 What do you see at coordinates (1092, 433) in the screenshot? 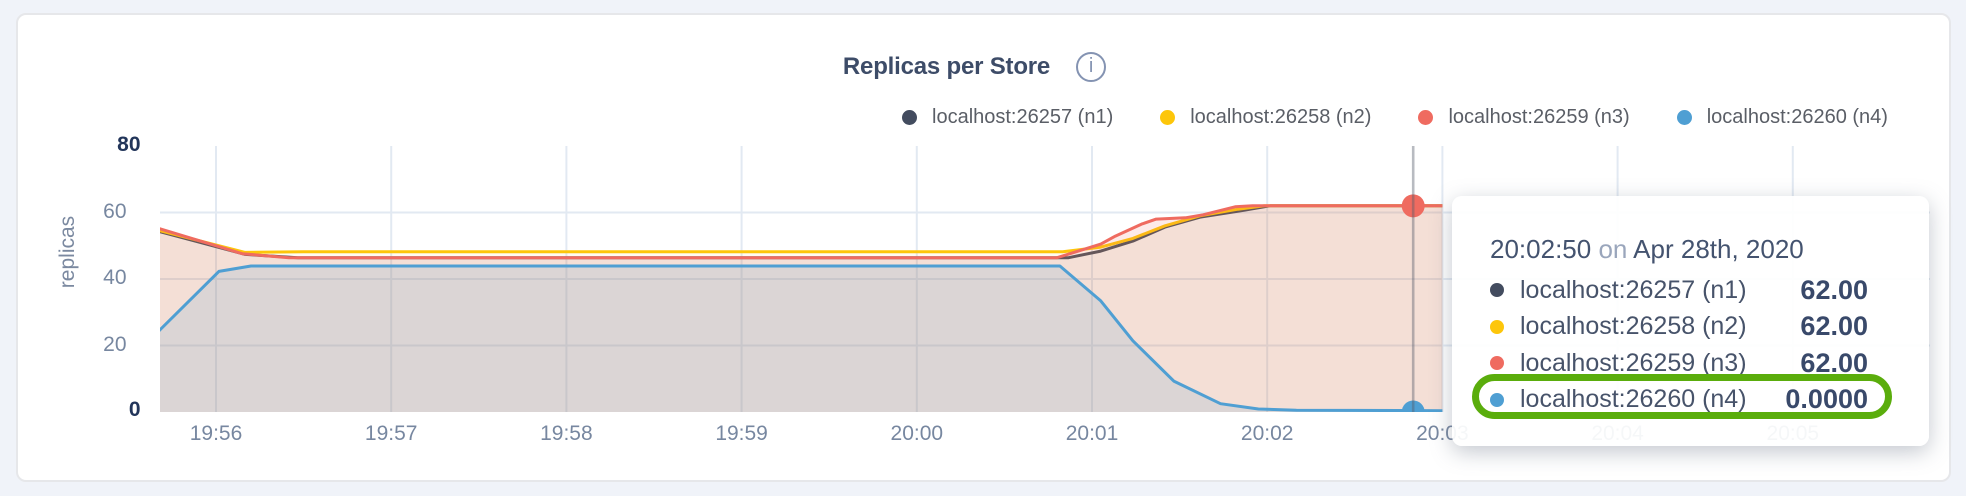
I see `x-axis-tick-label: 20:01` at bounding box center [1092, 433].